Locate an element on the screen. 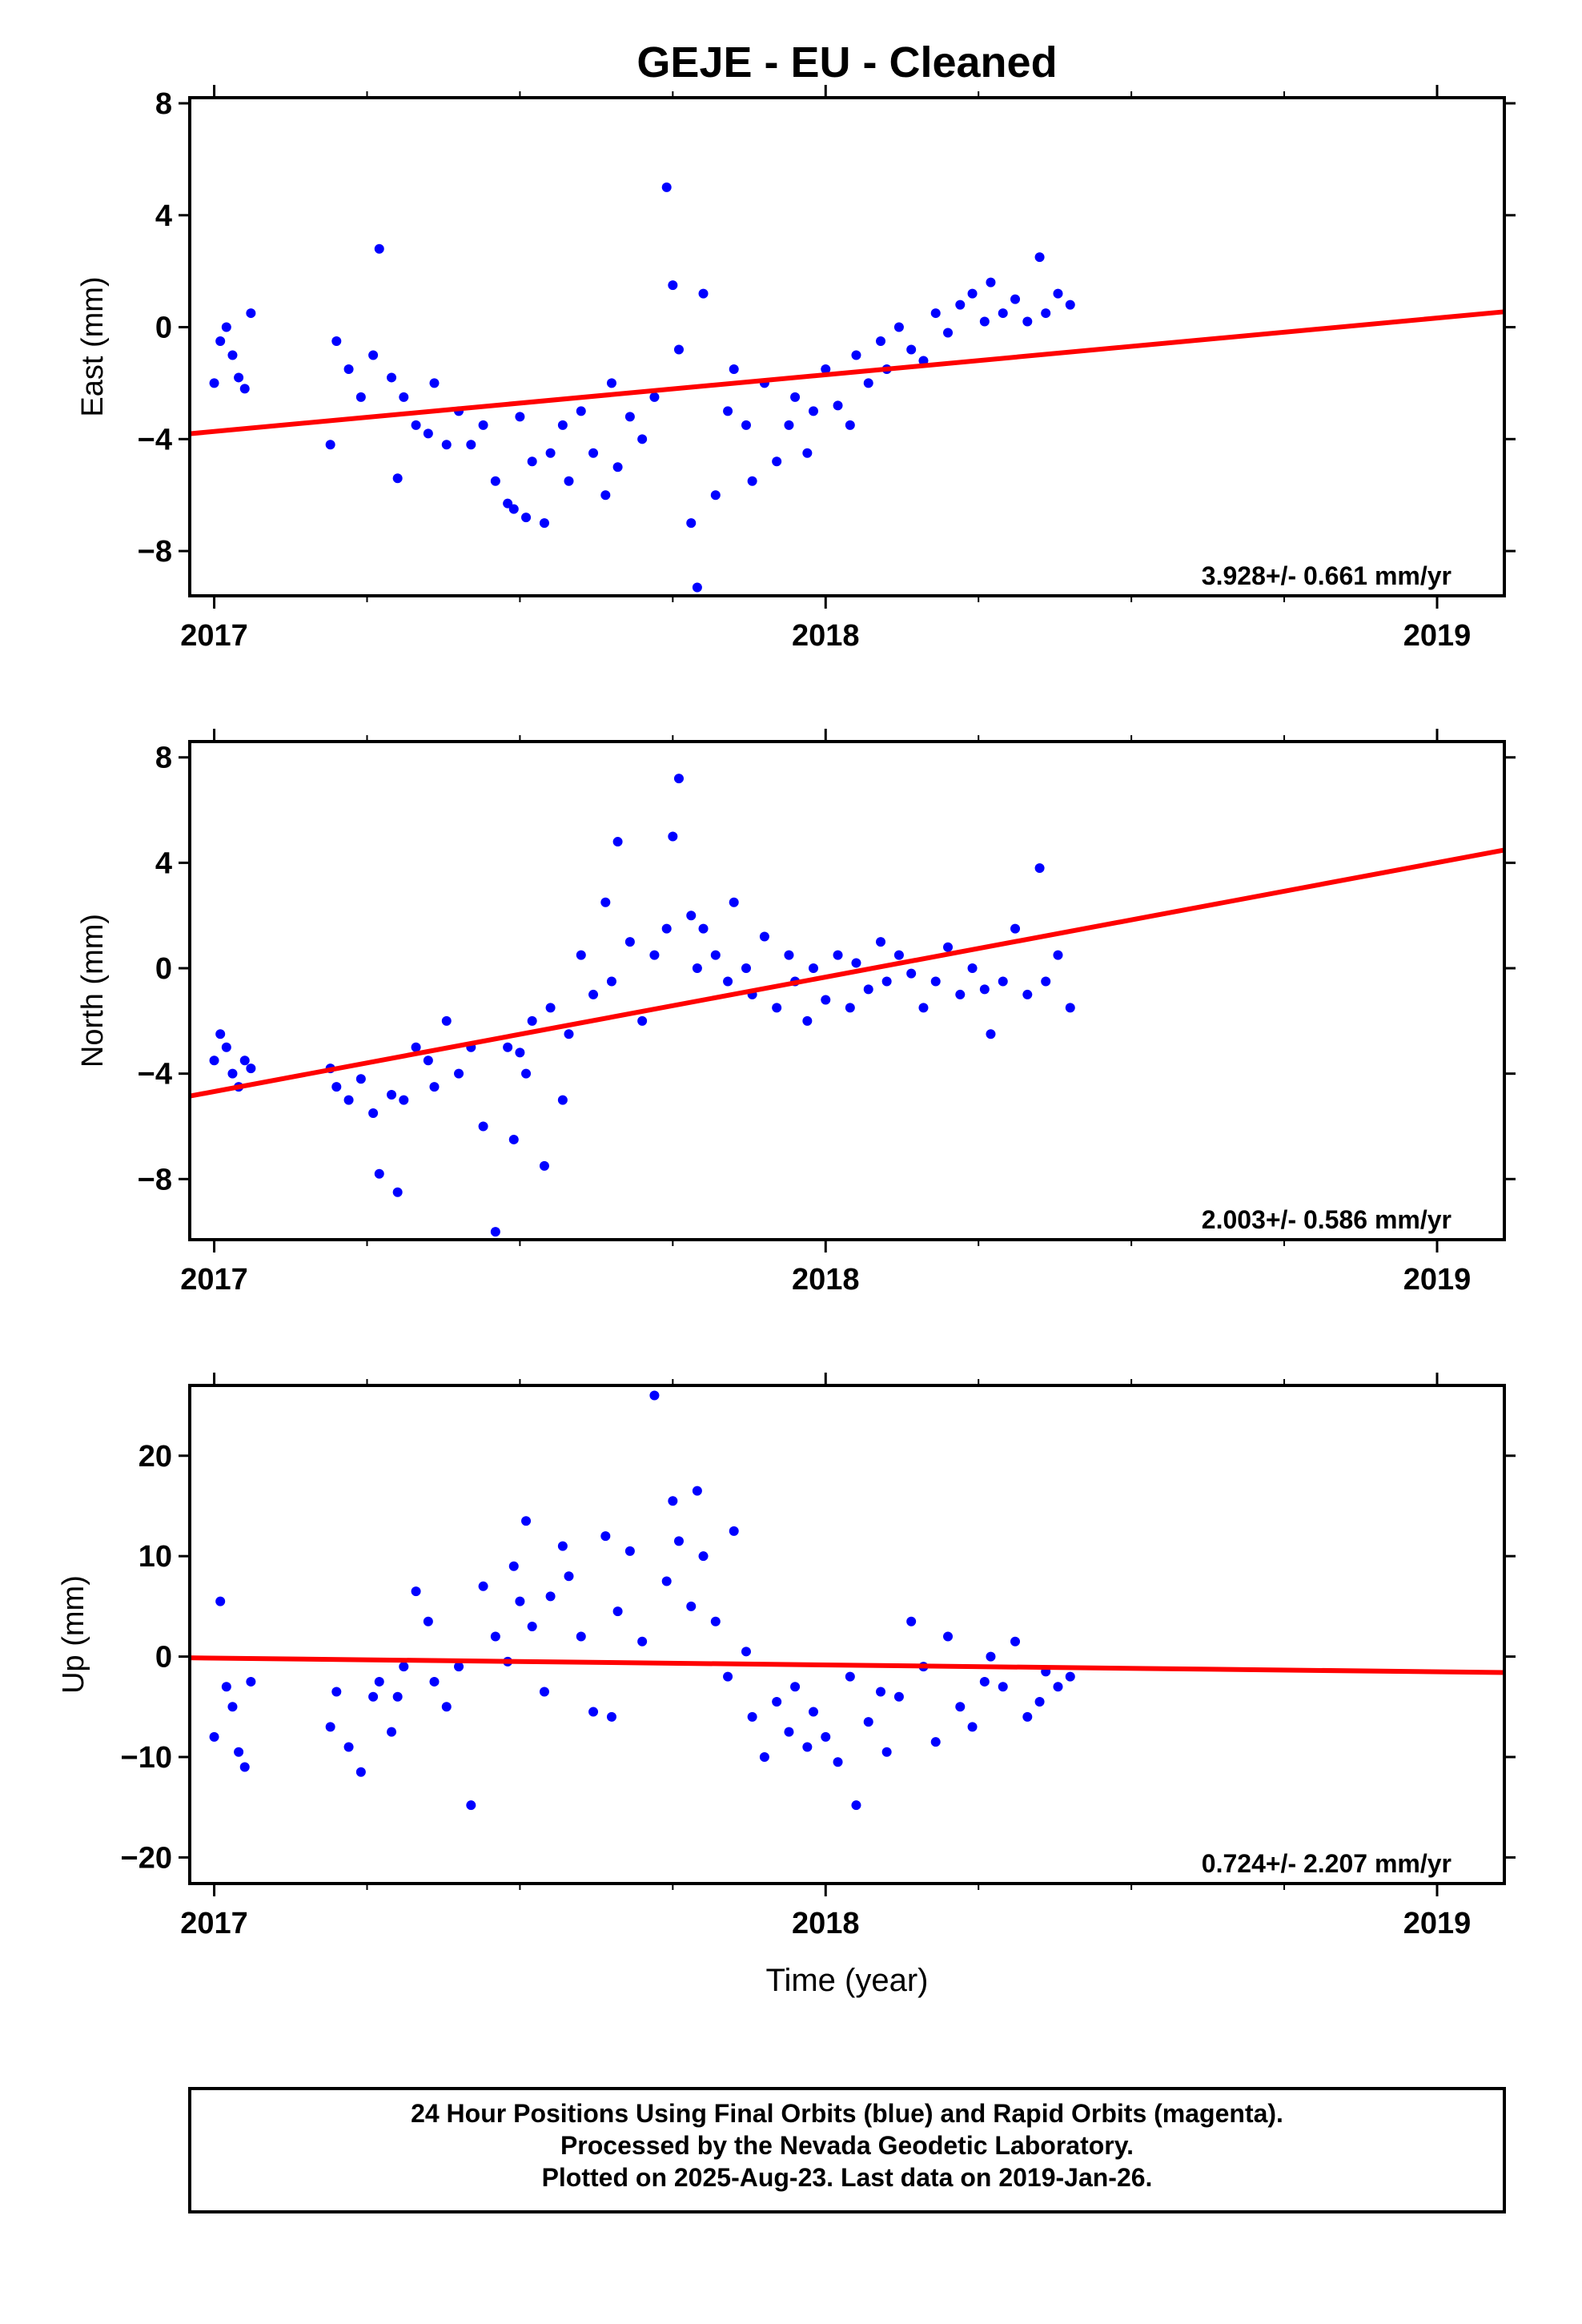 This screenshot has width=1582, height=2324. rate-label: 0.724+/- 2.207 mm/yr is located at coordinates (1327, 1863).